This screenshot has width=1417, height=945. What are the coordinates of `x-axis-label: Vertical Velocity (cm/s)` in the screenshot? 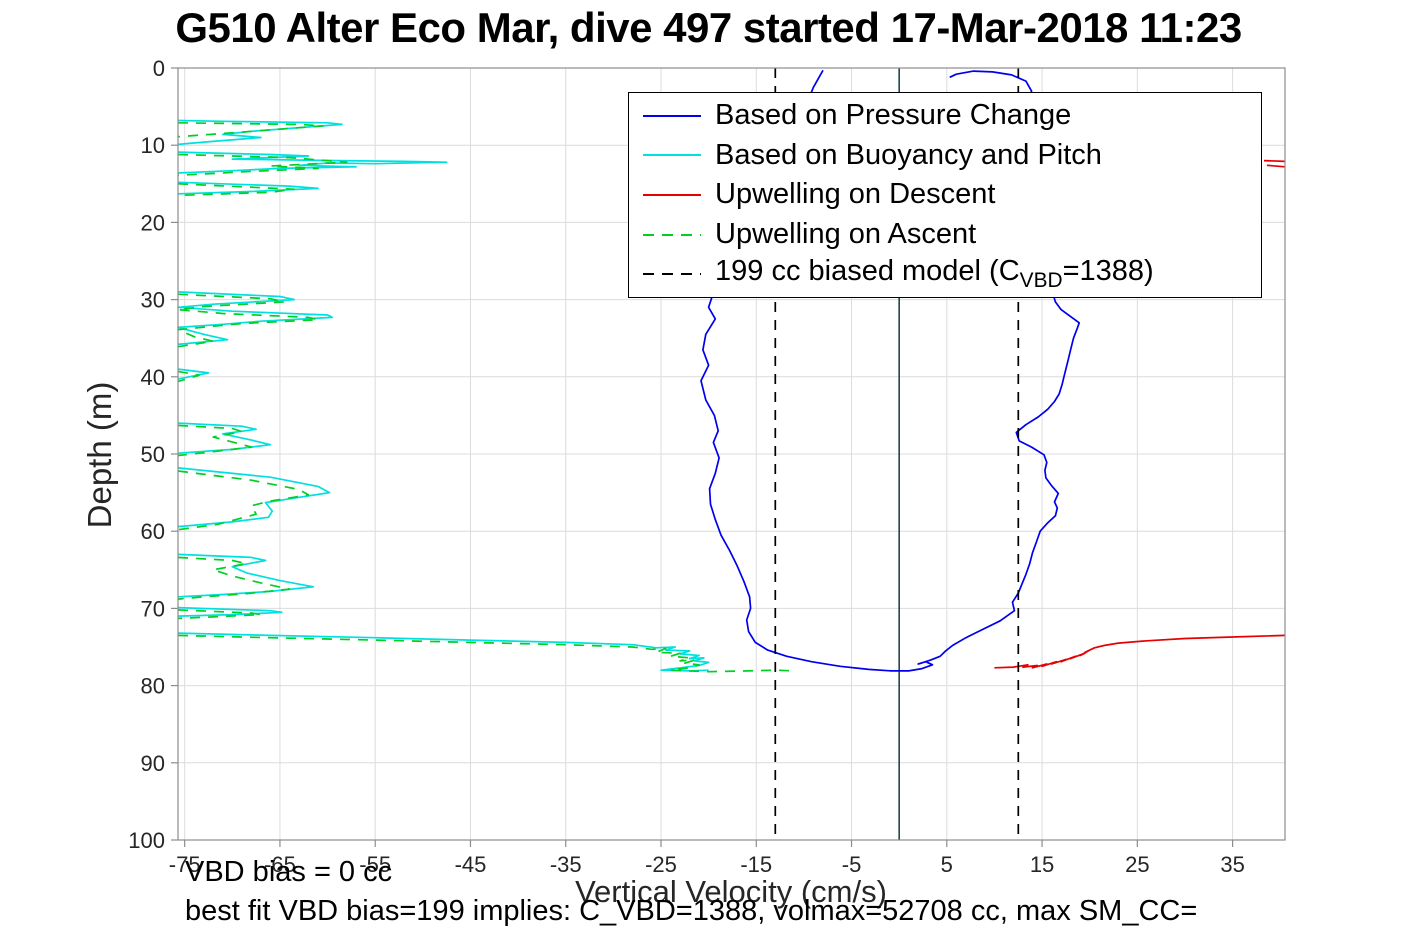 It's located at (731, 891).